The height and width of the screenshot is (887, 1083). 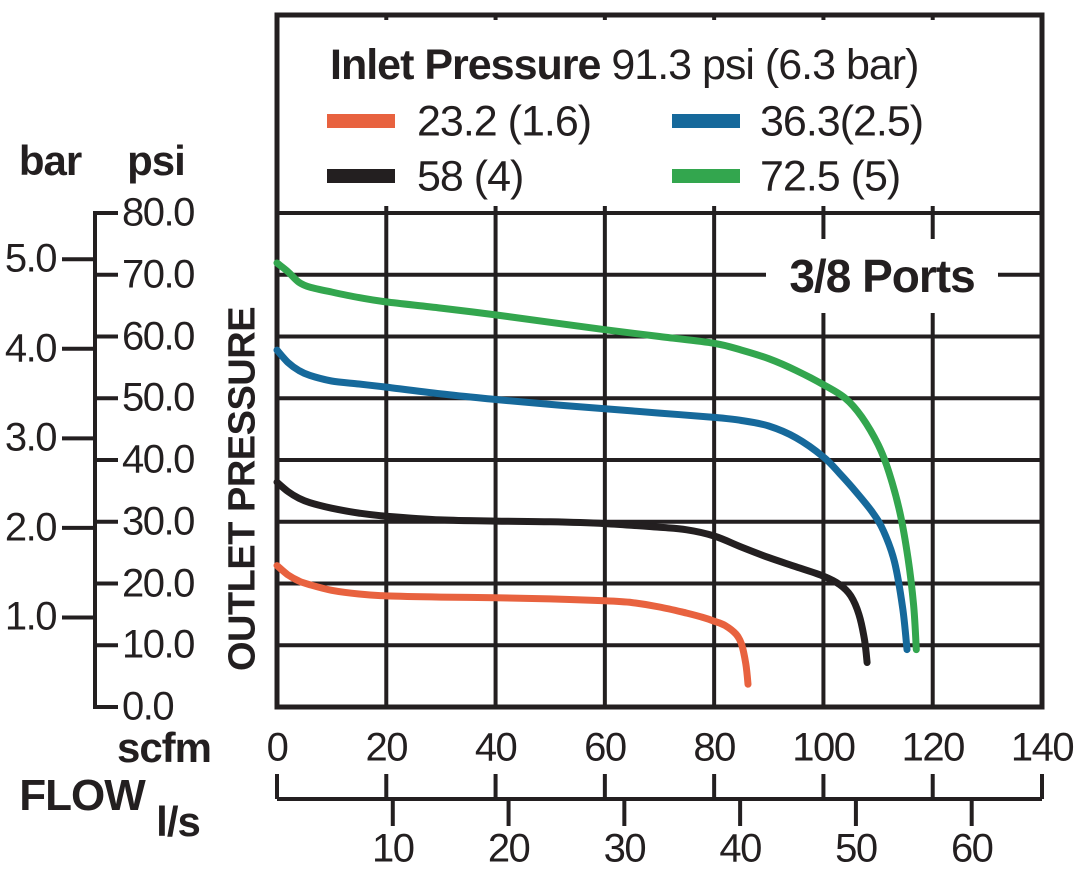 I want to click on legend-label-orange: 23.2 (1.6), so click(x=504, y=121).